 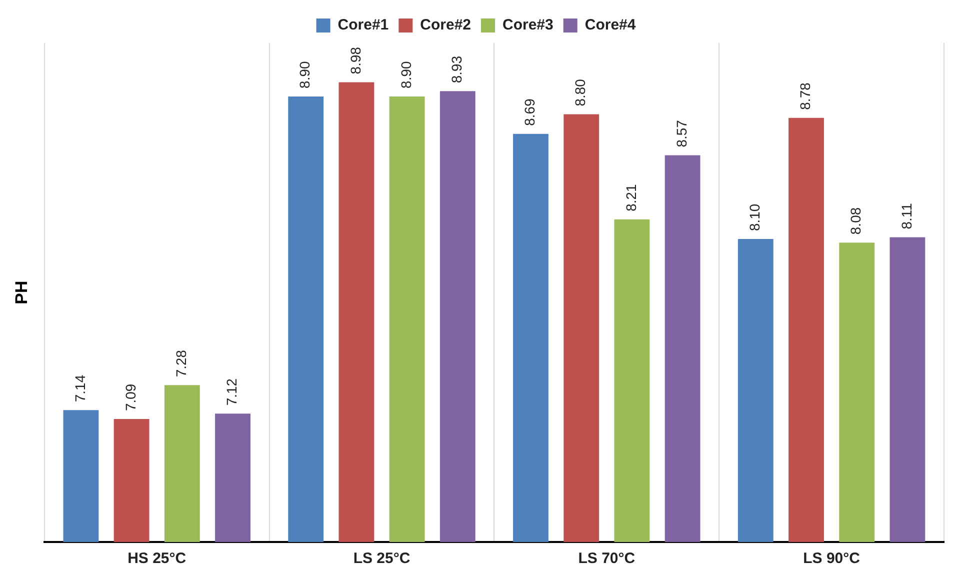 I want to click on data-label: 8.11, so click(x=906, y=216).